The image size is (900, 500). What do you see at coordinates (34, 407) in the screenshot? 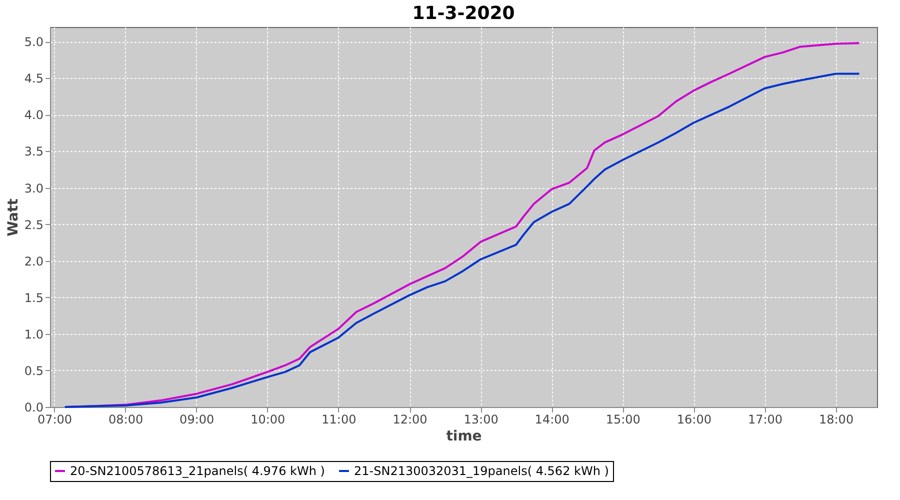
I see `y-tick-label: 0.0` at bounding box center [34, 407].